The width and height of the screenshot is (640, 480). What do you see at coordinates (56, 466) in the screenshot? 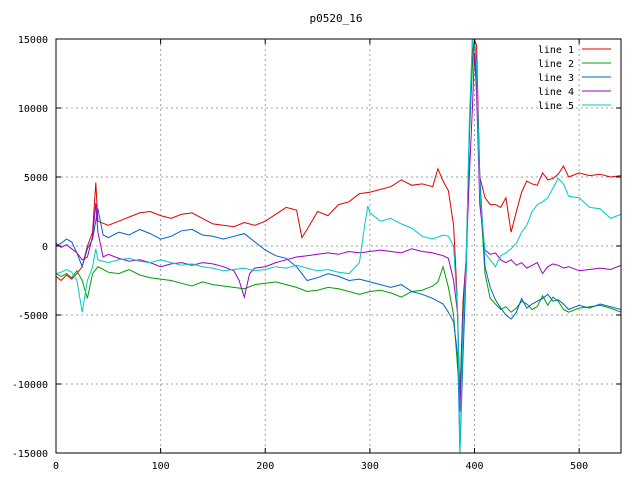
I see `x-tick-label: 0` at bounding box center [56, 466].